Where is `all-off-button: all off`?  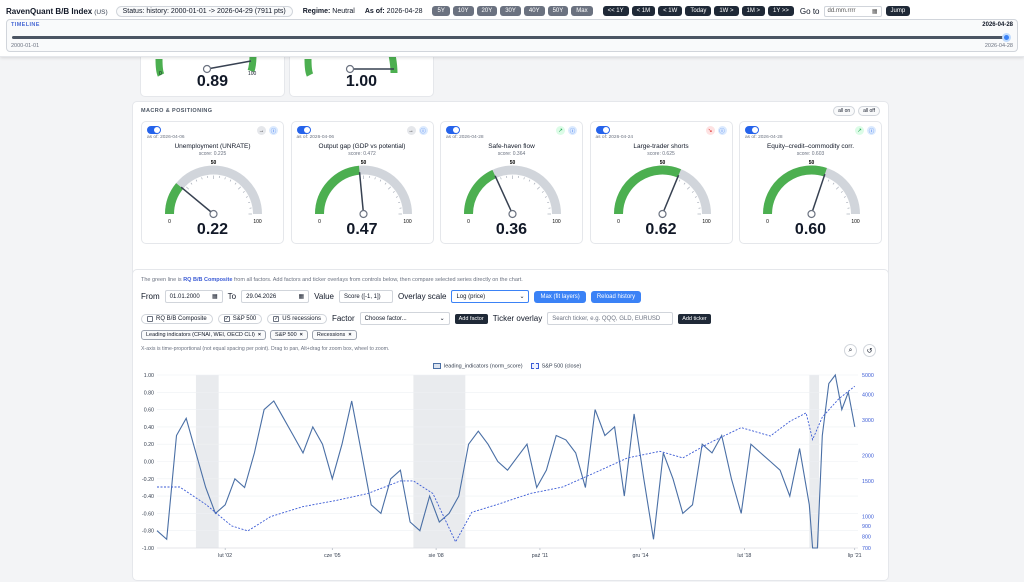 all-off-button: all off is located at coordinates (869, 111).